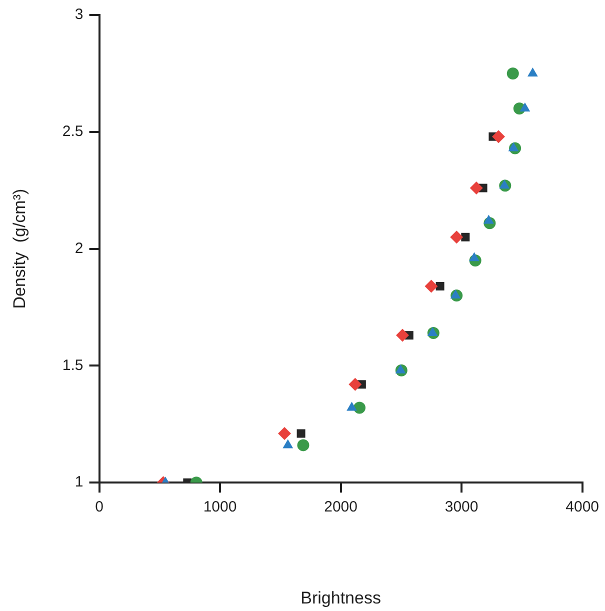 Image resolution: width=605 pixels, height=611 pixels. What do you see at coordinates (461, 507) in the screenshot?
I see `x-tick-label: 3000` at bounding box center [461, 507].